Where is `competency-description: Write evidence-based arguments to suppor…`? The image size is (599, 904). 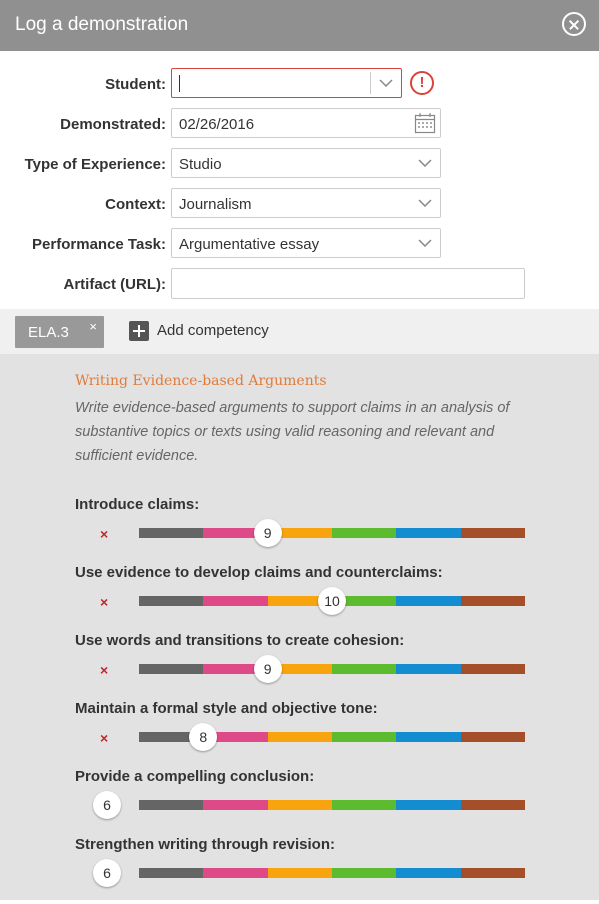
competency-description: Write evidence-based arguments to suppor… is located at coordinates (292, 432).